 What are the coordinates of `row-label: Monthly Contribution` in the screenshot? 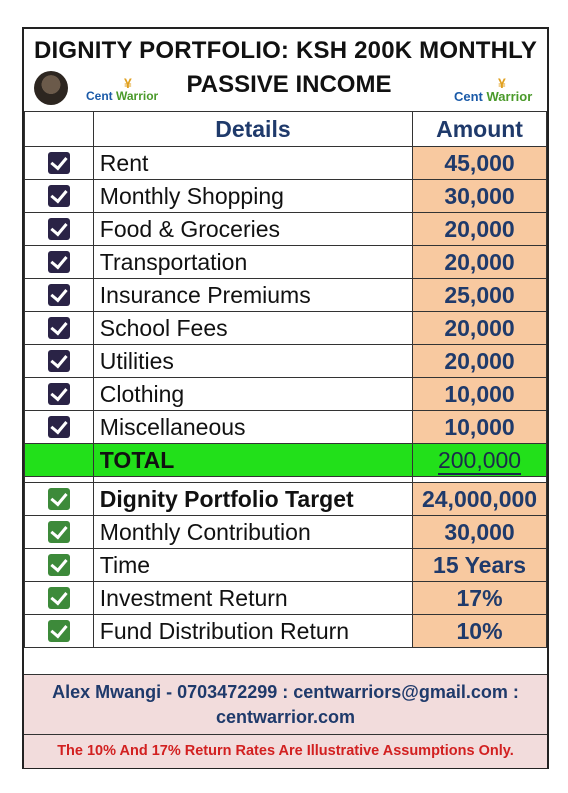 It's located at (253, 532).